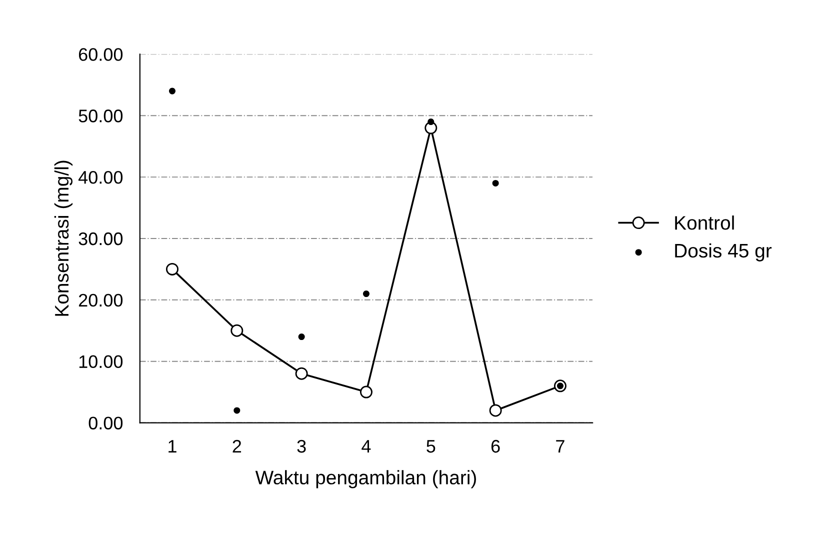 This screenshot has width=823, height=542. What do you see at coordinates (431, 446) in the screenshot?
I see `x-tick-label: 5` at bounding box center [431, 446].